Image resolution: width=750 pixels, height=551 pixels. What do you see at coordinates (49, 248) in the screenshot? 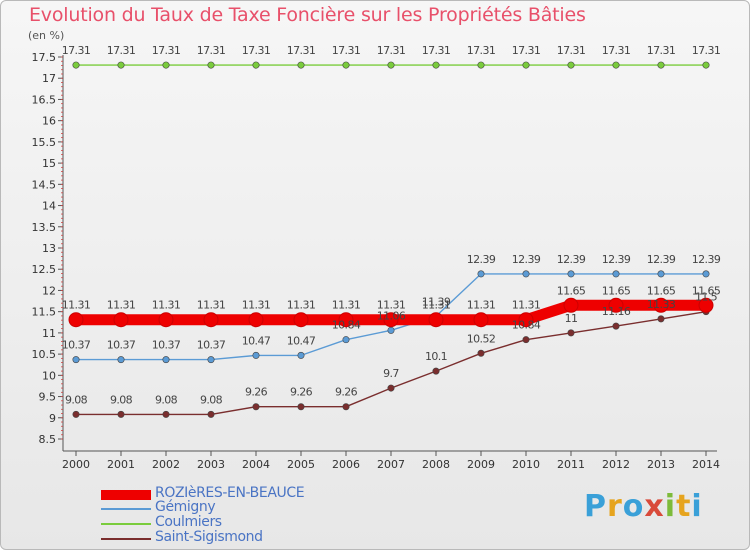
I see `y-tick-label: 13` at bounding box center [49, 248].